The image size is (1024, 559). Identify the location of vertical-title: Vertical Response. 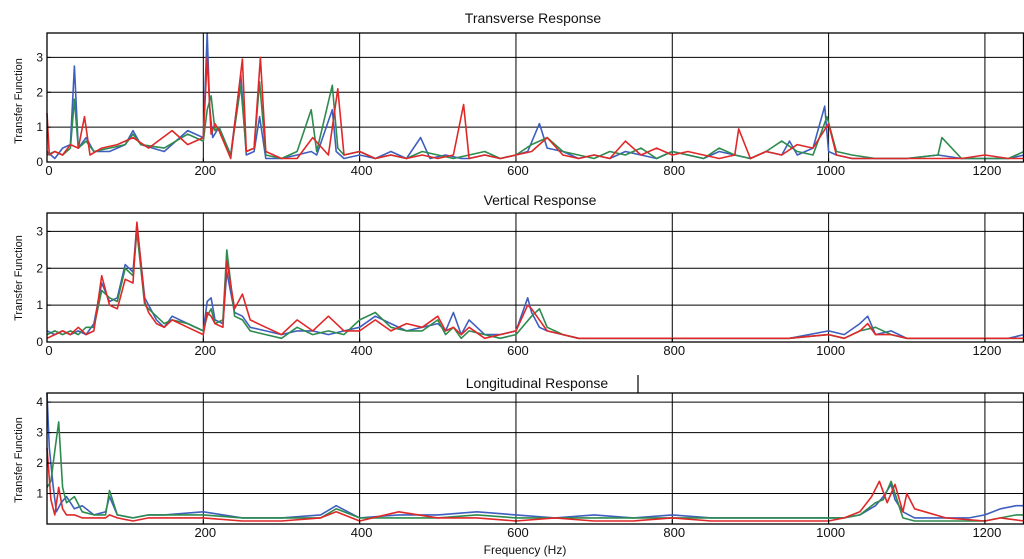
(540, 200).